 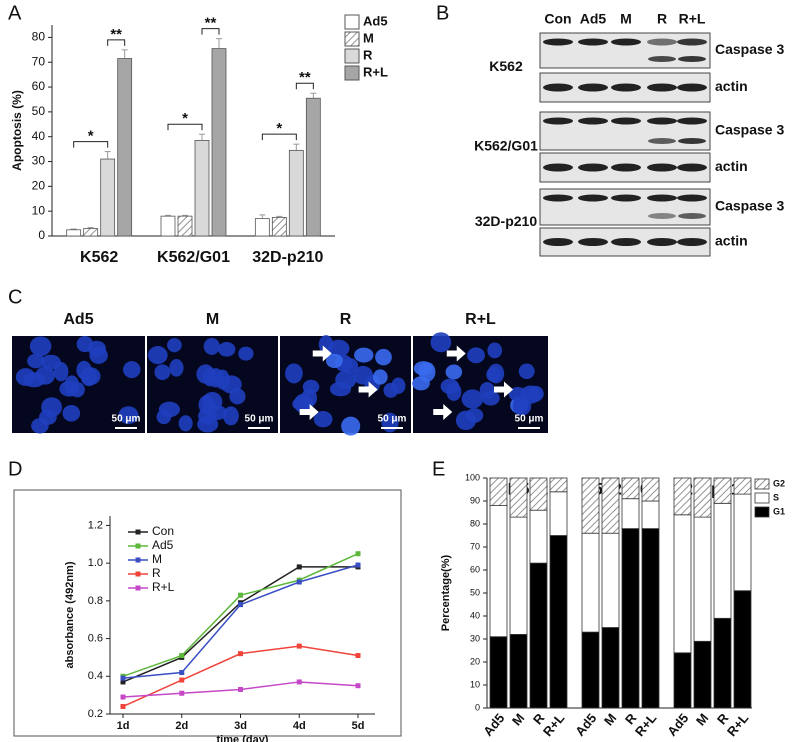 What do you see at coordinates (475, 684) in the screenshot?
I see `y-tick-label: 10` at bounding box center [475, 684].